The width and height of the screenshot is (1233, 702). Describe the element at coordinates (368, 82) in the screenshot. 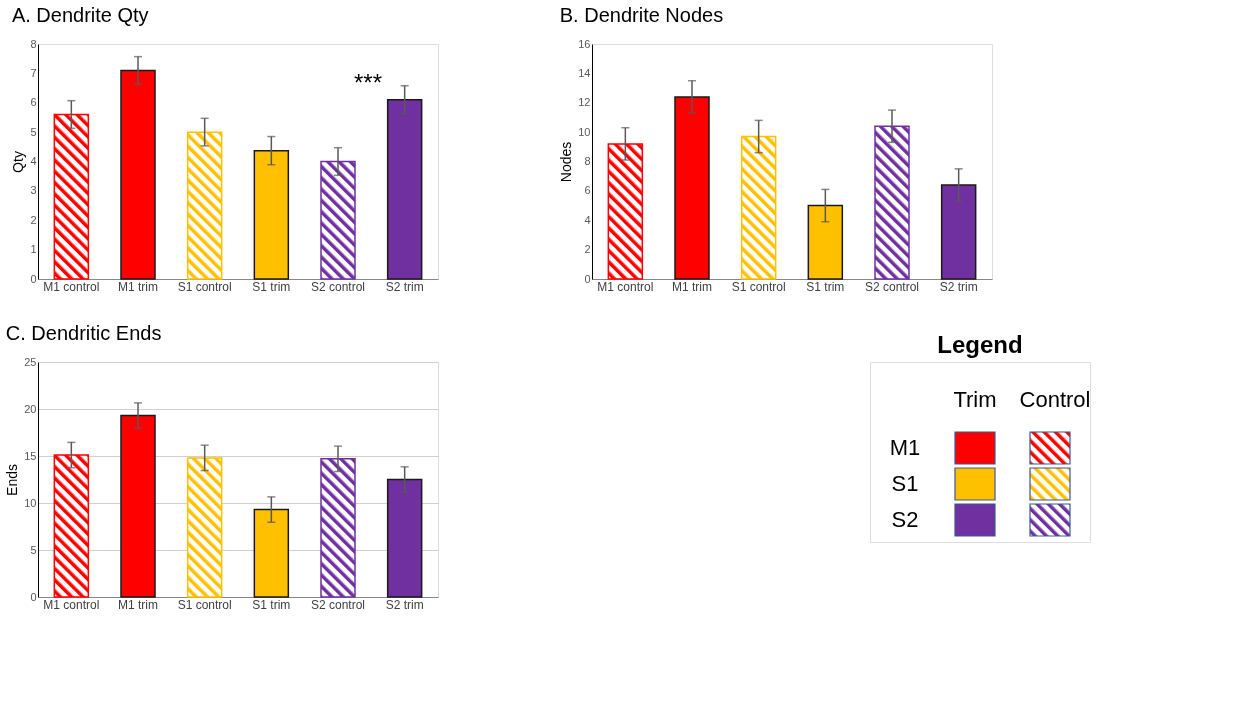

I see `annotation: ***` at that location.